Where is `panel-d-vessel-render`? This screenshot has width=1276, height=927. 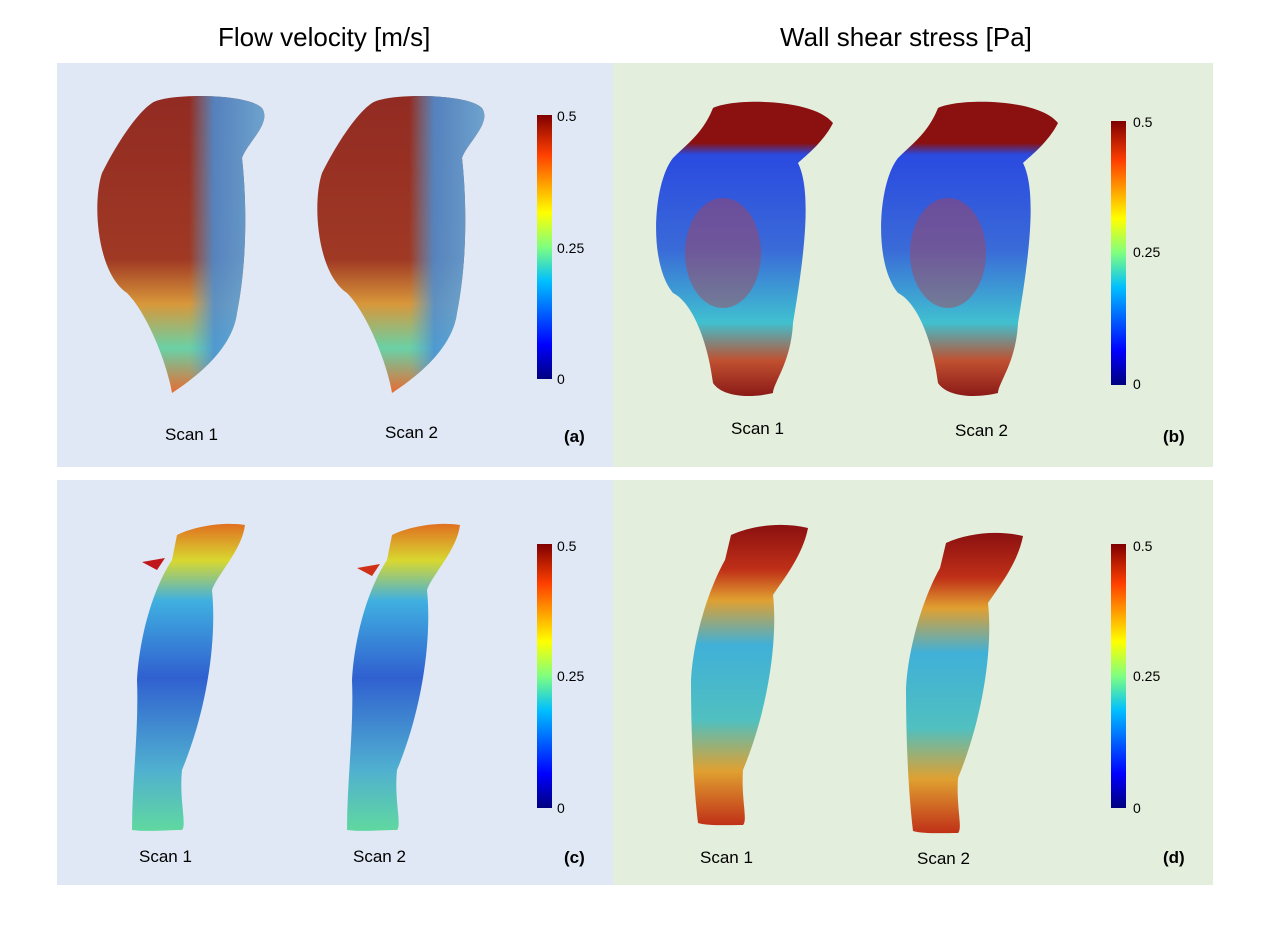
panel-d-vessel-render is located at coordinates (857, 679).